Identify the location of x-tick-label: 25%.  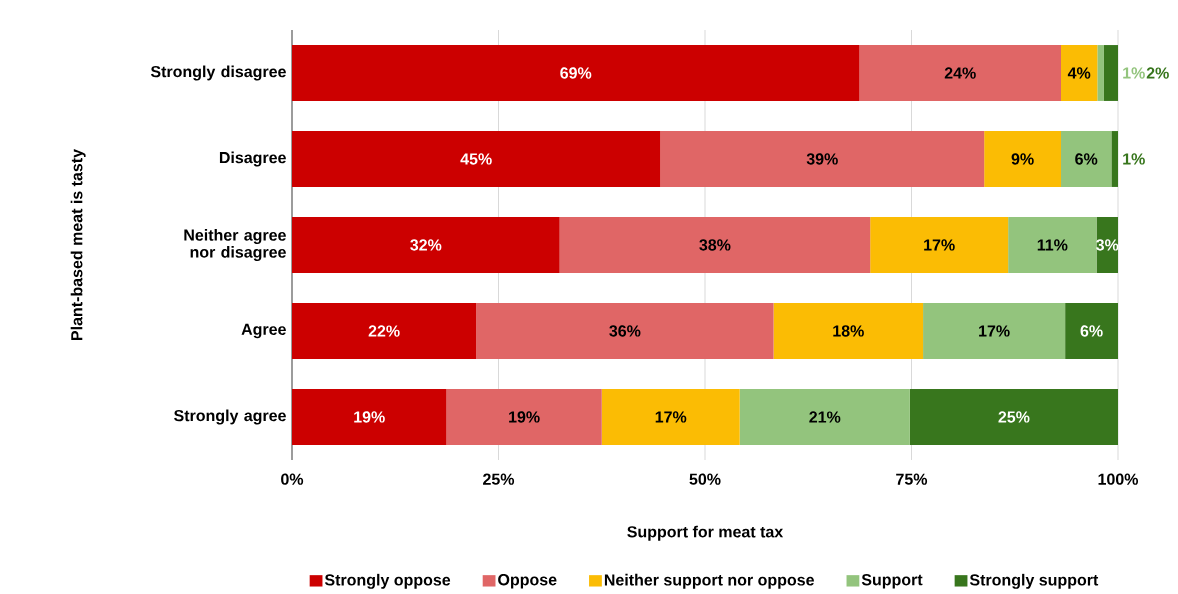
(499, 479).